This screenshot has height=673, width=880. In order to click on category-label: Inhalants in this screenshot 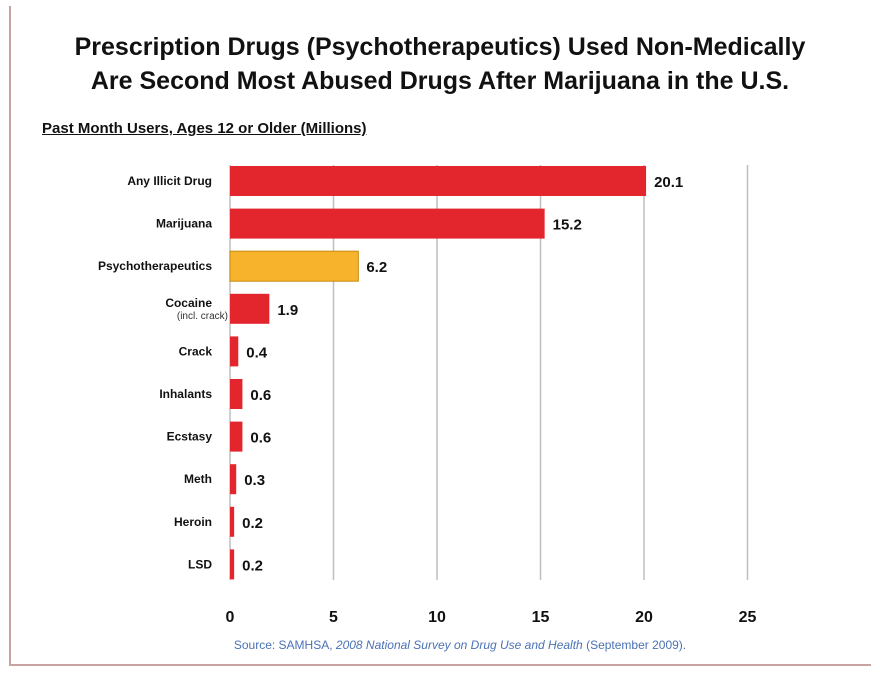, I will do `click(185, 394)`.